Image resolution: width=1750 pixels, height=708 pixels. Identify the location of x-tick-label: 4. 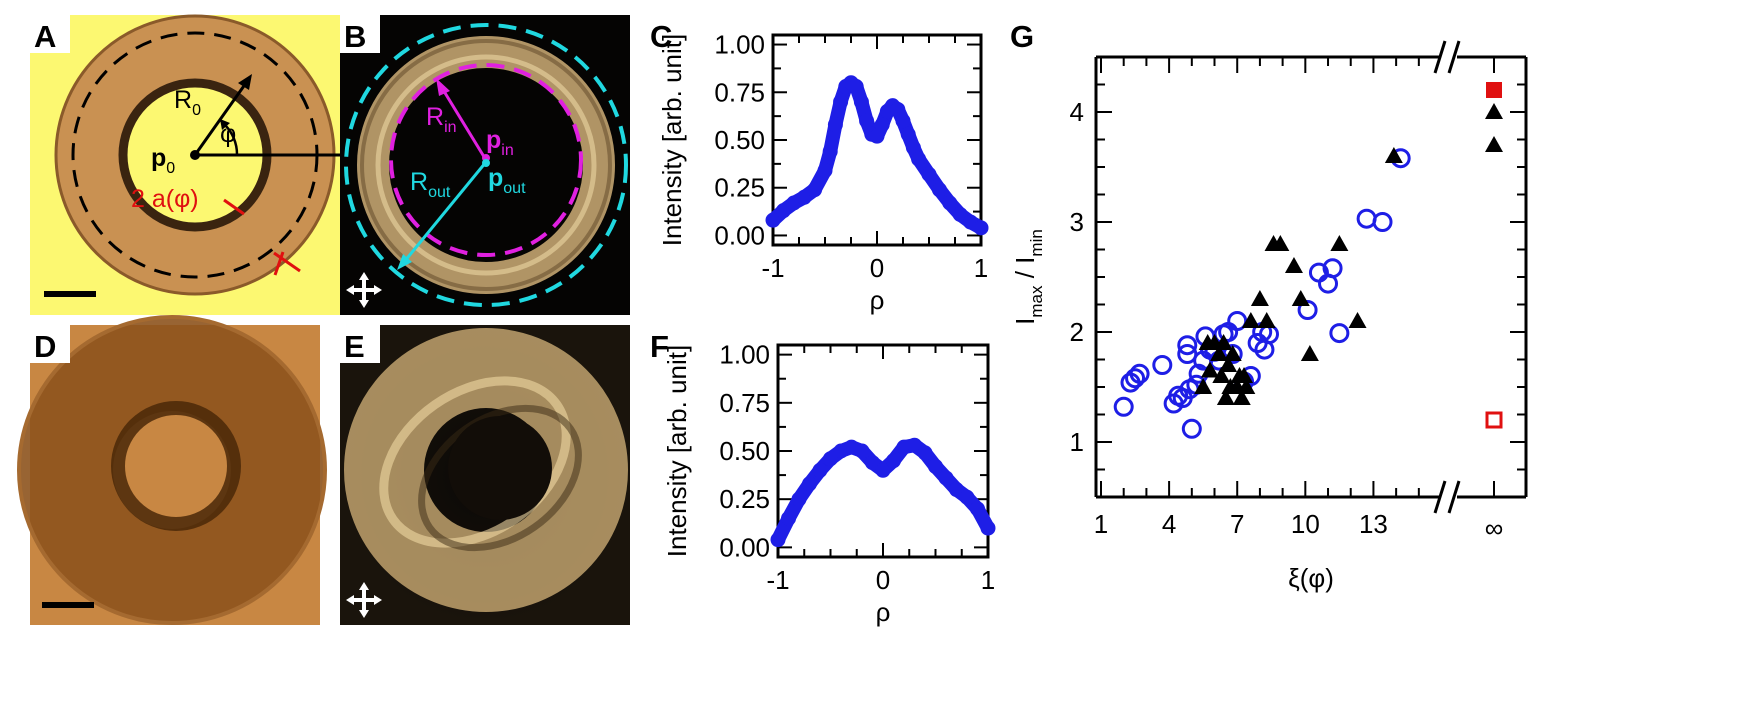
(1169, 524).